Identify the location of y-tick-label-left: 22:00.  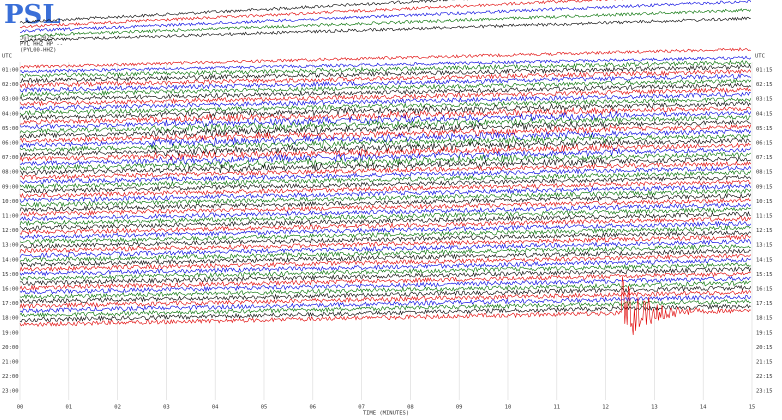
(10, 377).